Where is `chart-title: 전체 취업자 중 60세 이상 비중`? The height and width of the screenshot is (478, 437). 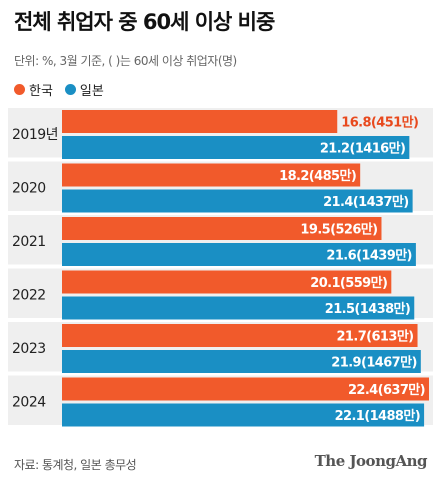
chart-title: 전체 취업자 중 60세 이상 비중 is located at coordinates (144, 22).